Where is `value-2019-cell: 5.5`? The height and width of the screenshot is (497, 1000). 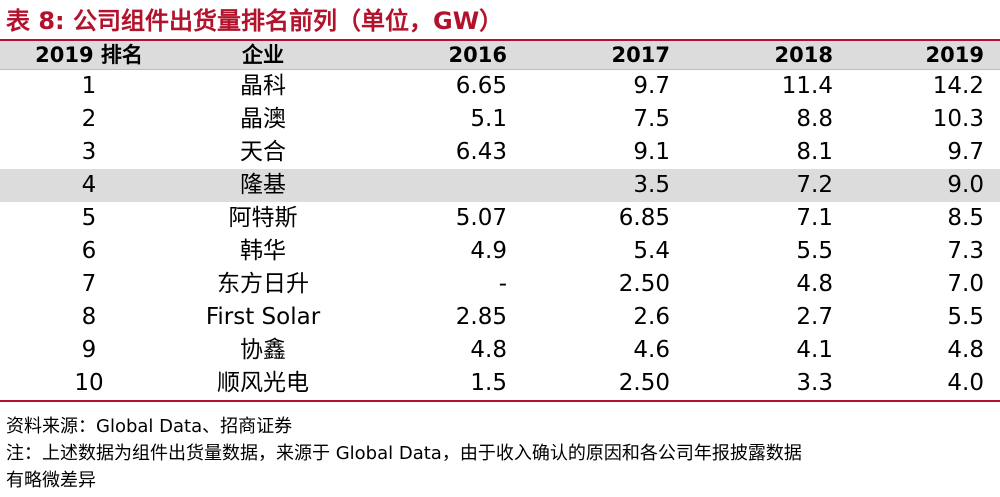
value-2019-cell: 5.5 is located at coordinates (965, 317).